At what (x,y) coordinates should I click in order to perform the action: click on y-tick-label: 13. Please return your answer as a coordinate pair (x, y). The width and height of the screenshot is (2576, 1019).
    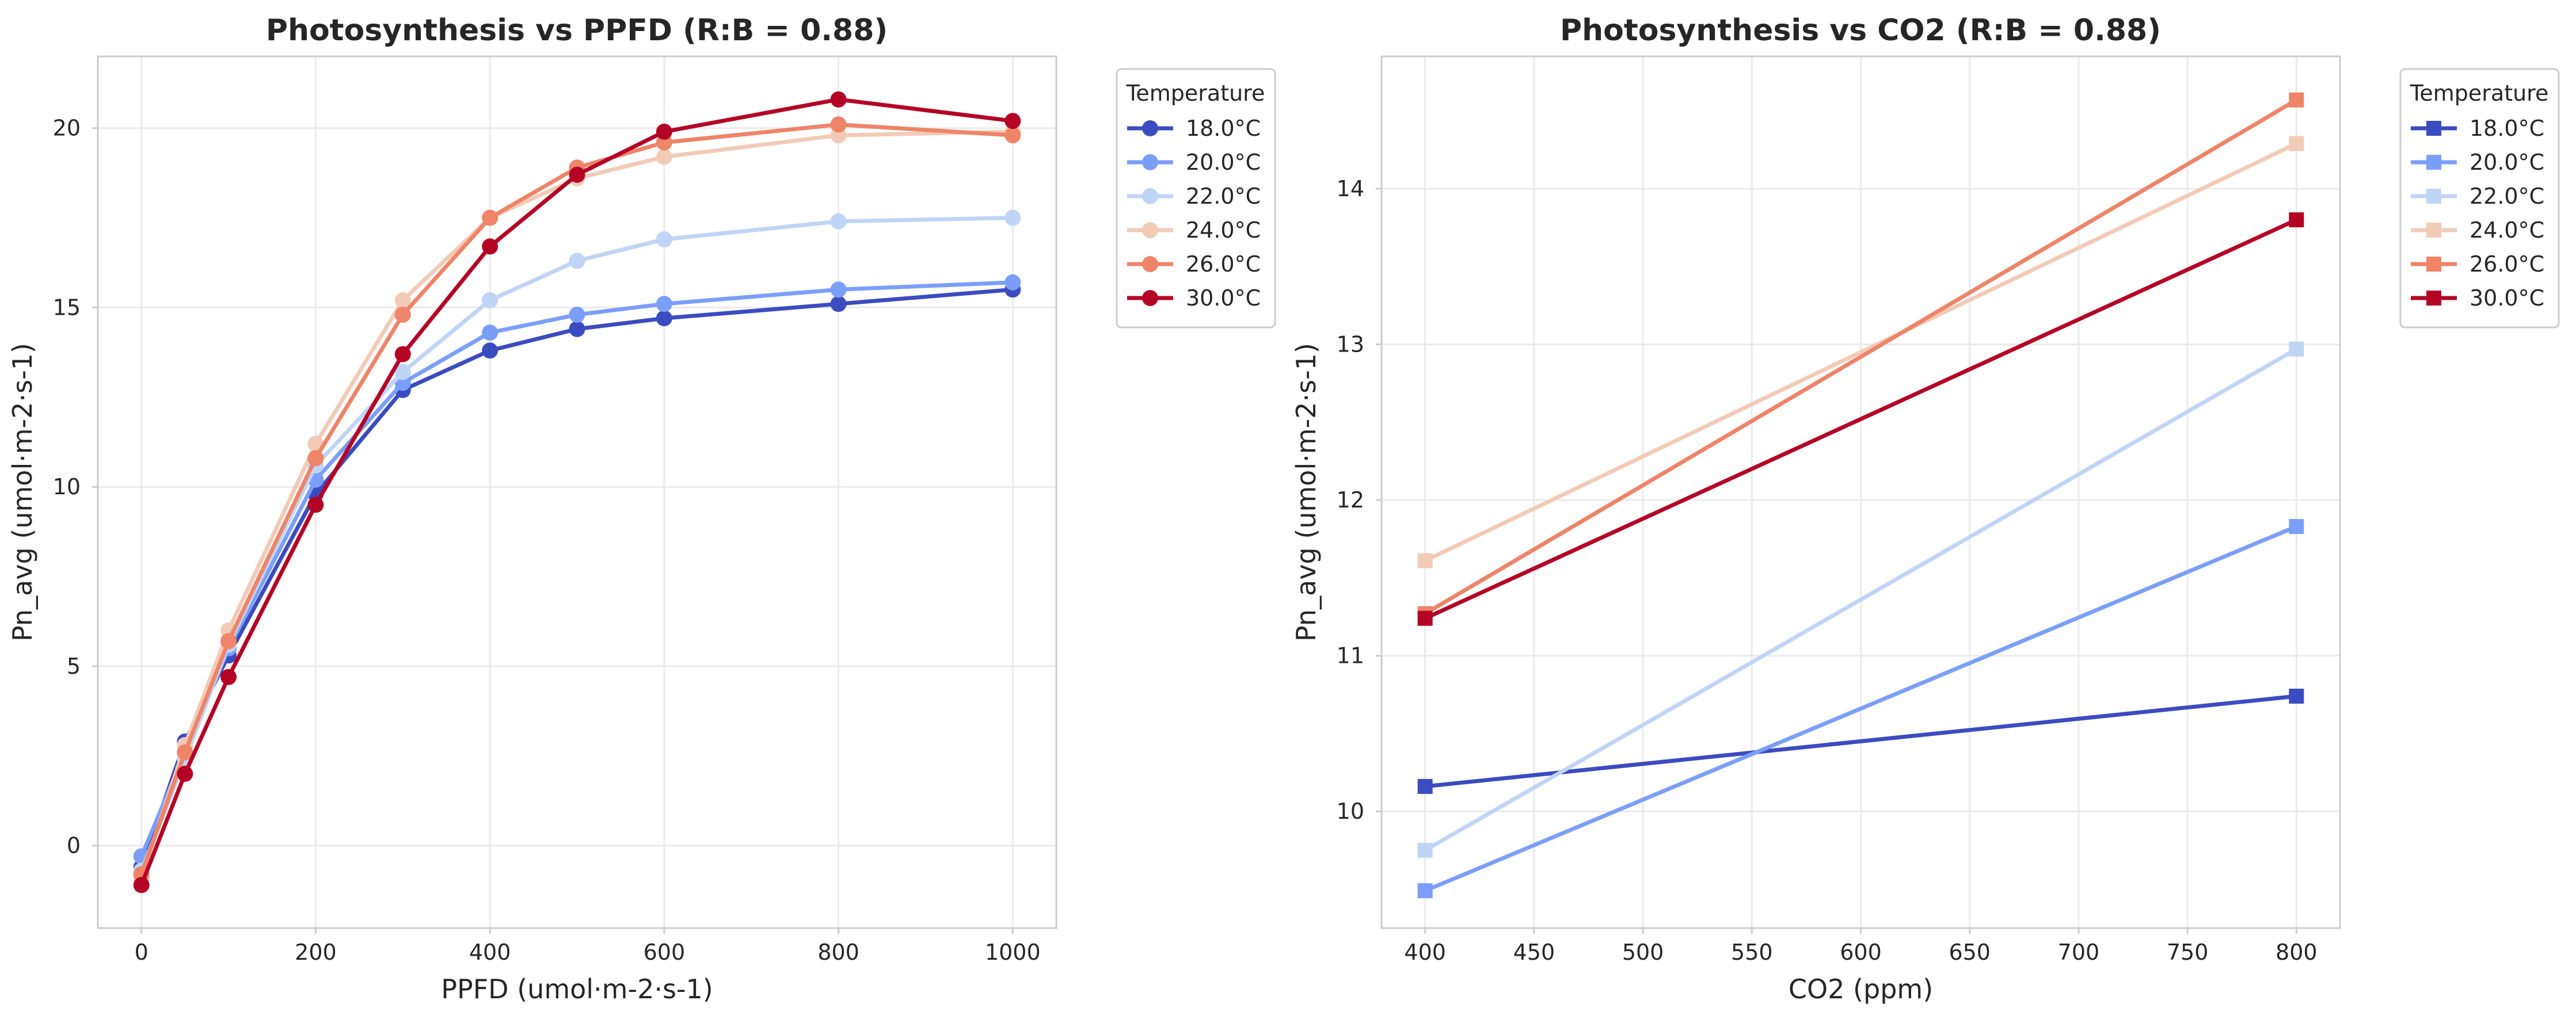
    Looking at the image, I should click on (1350, 344).